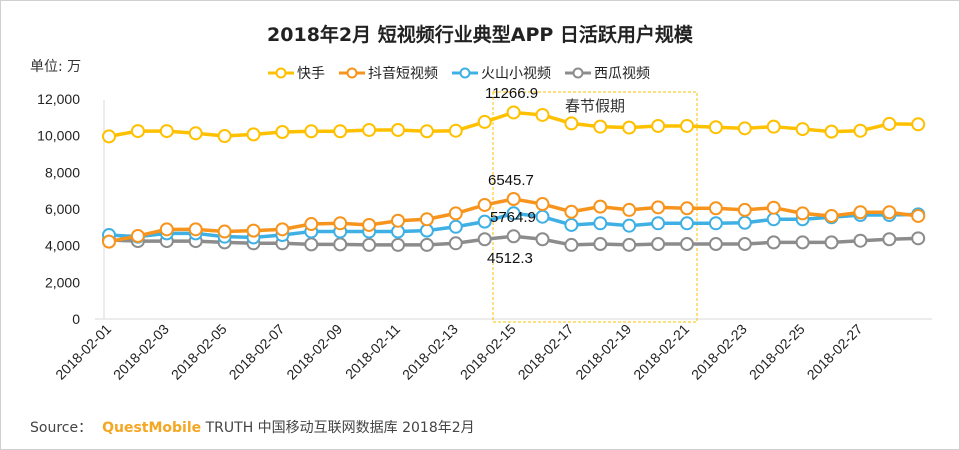  Describe the element at coordinates (314, 352) in the screenshot. I see `x-tick-label: 2018-02-09` at that location.